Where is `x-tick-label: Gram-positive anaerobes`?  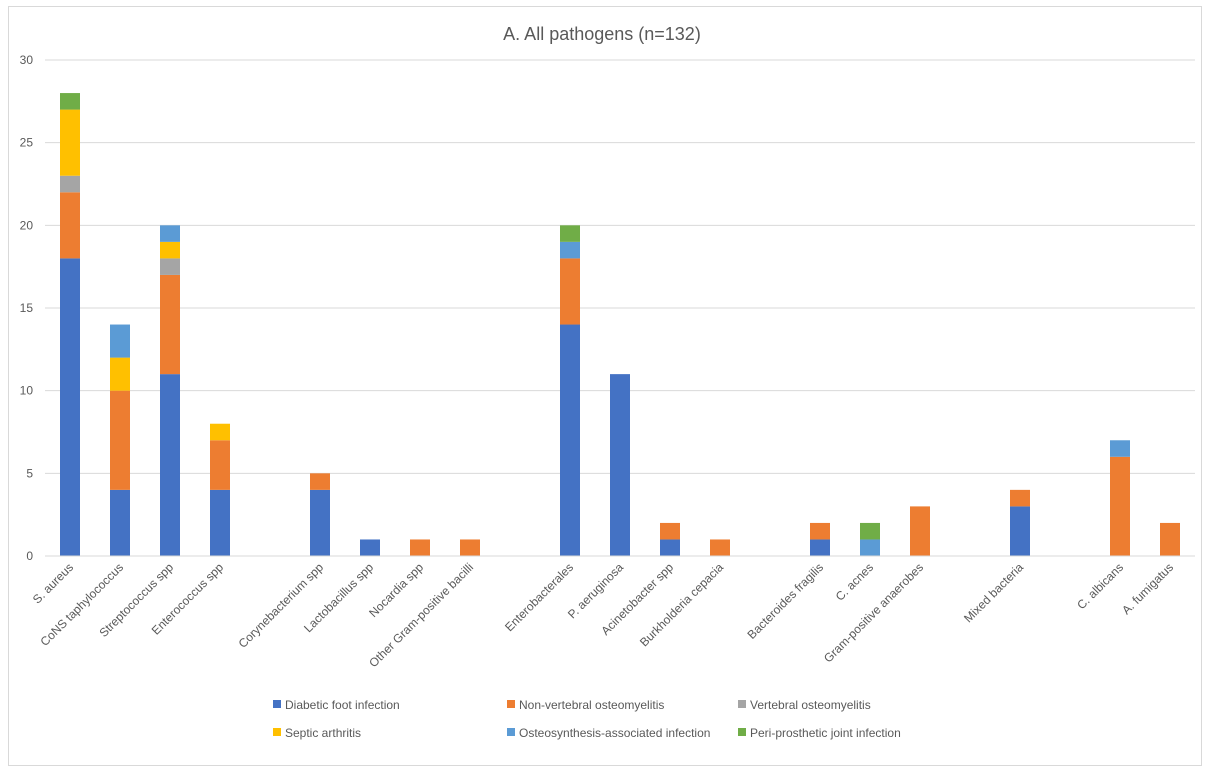 x-tick-label: Gram-positive anaerobes is located at coordinates (873, 612).